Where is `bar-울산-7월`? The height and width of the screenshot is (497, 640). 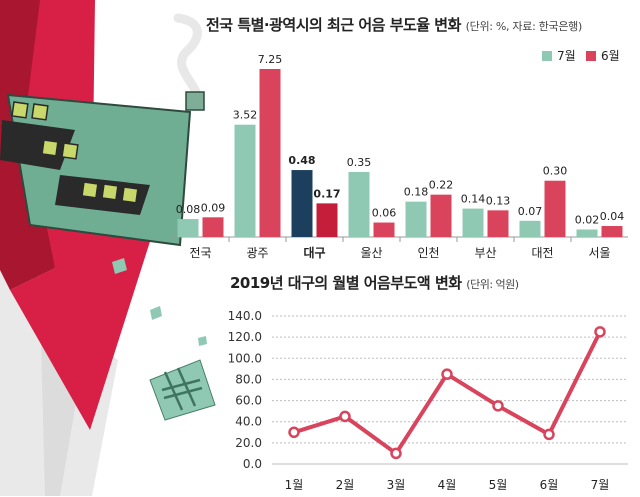
bar-울산-7월 is located at coordinates (359, 204).